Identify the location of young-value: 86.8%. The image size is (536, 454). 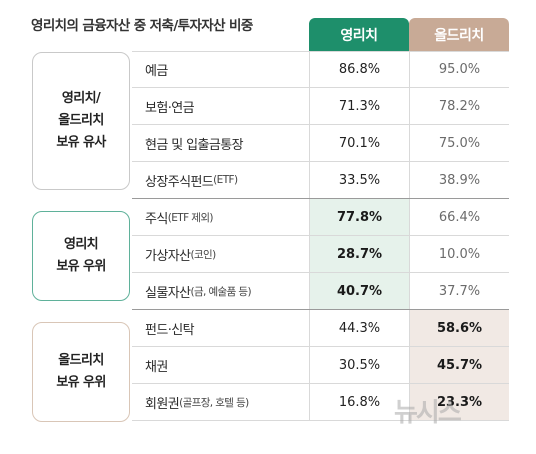
(359, 69).